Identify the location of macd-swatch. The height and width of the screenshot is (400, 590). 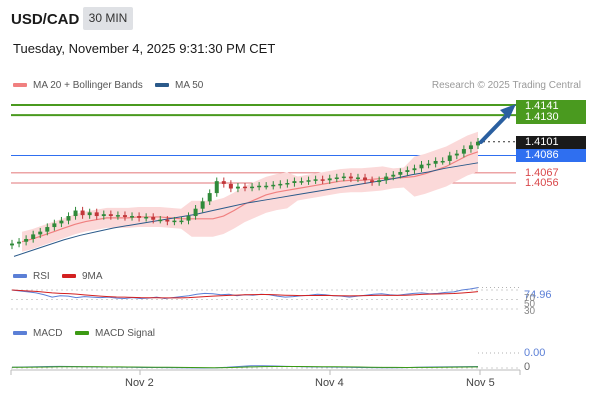
(20, 333).